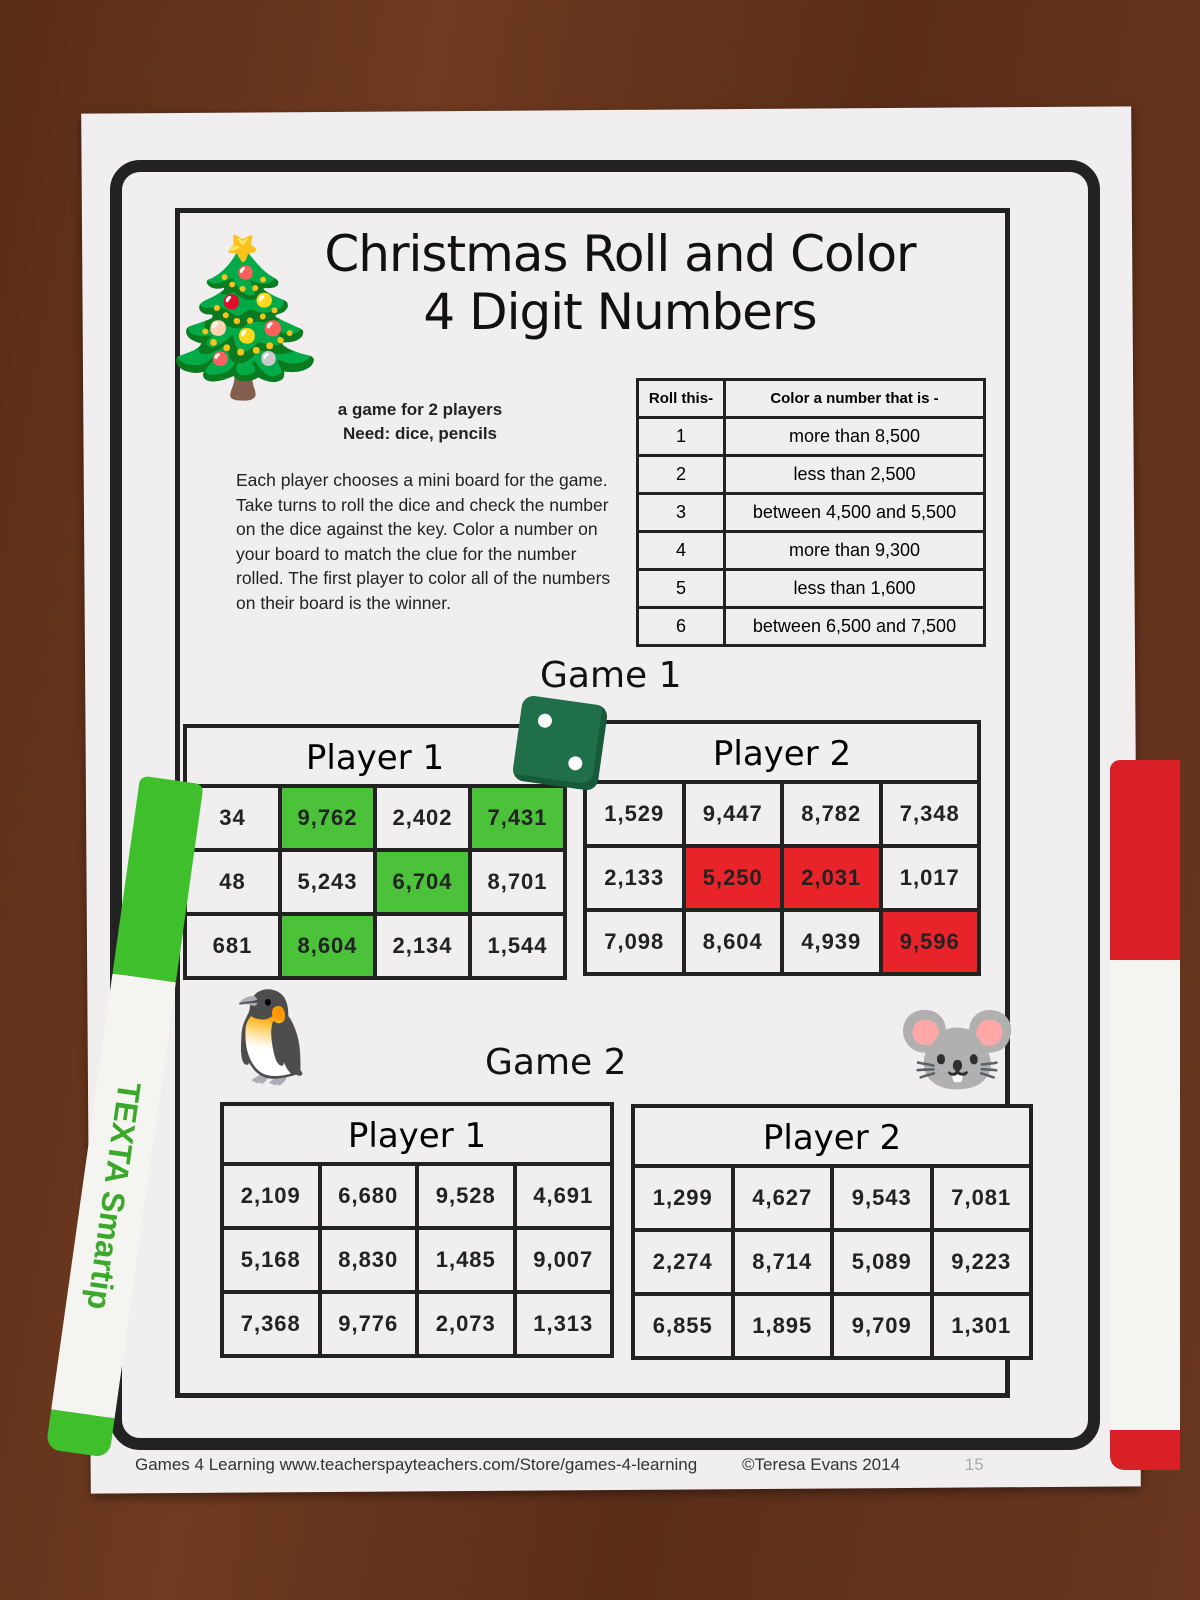  What do you see at coordinates (681, 626) in the screenshot?
I see `key-roll: 6` at bounding box center [681, 626].